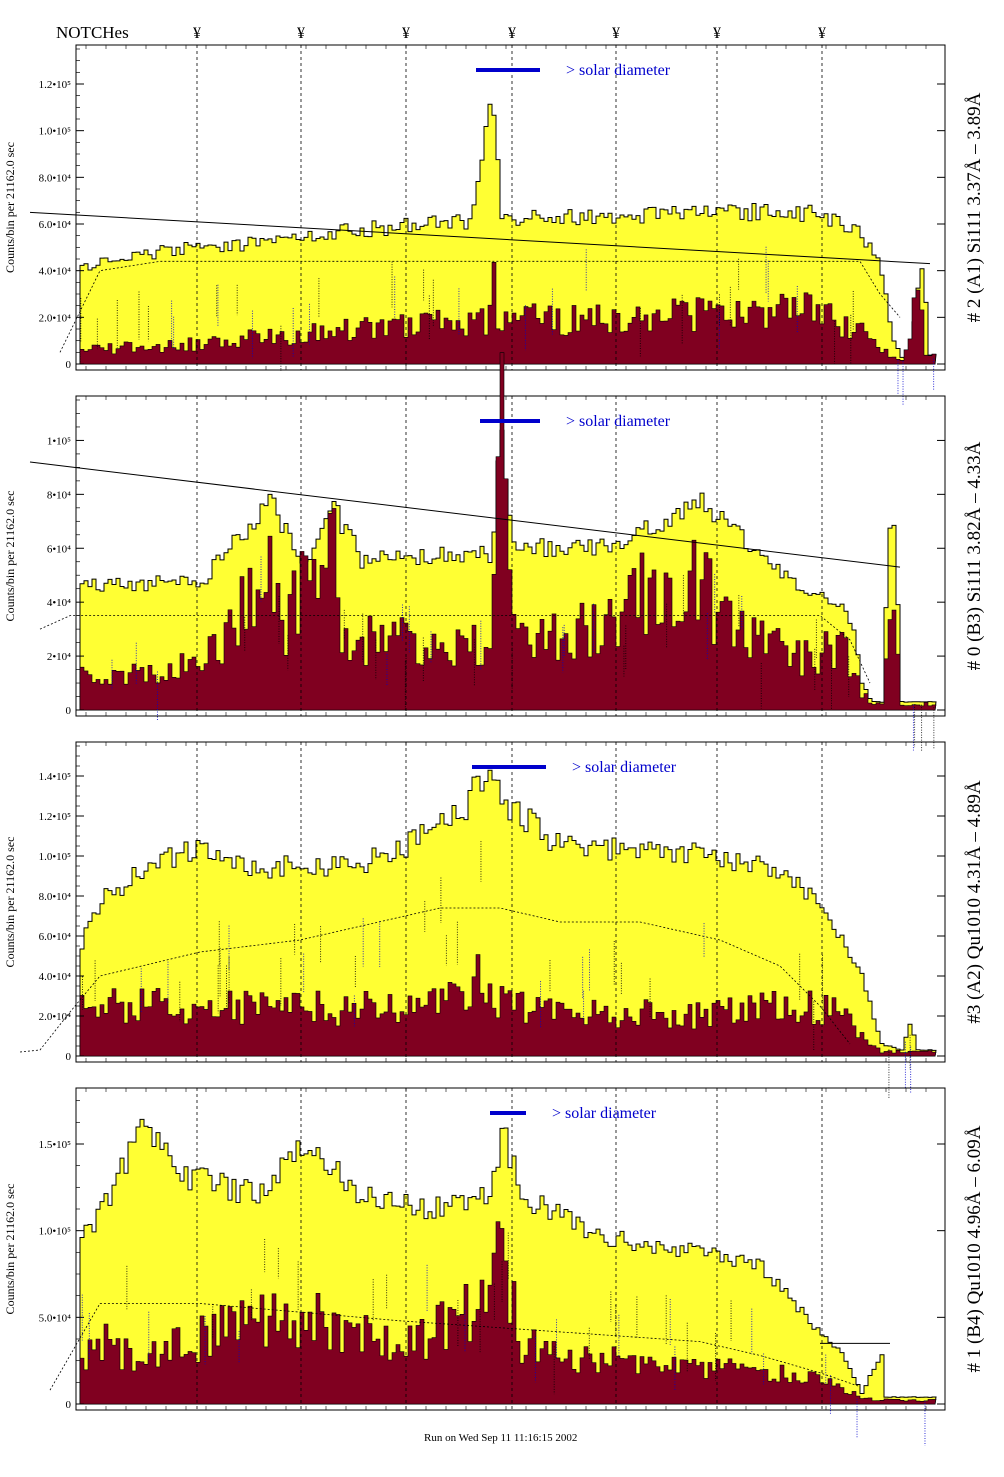 This screenshot has width=1004, height=1477. Describe the element at coordinates (59, 549) in the screenshot. I see `y-tick-label: 6•10⁴` at that location.